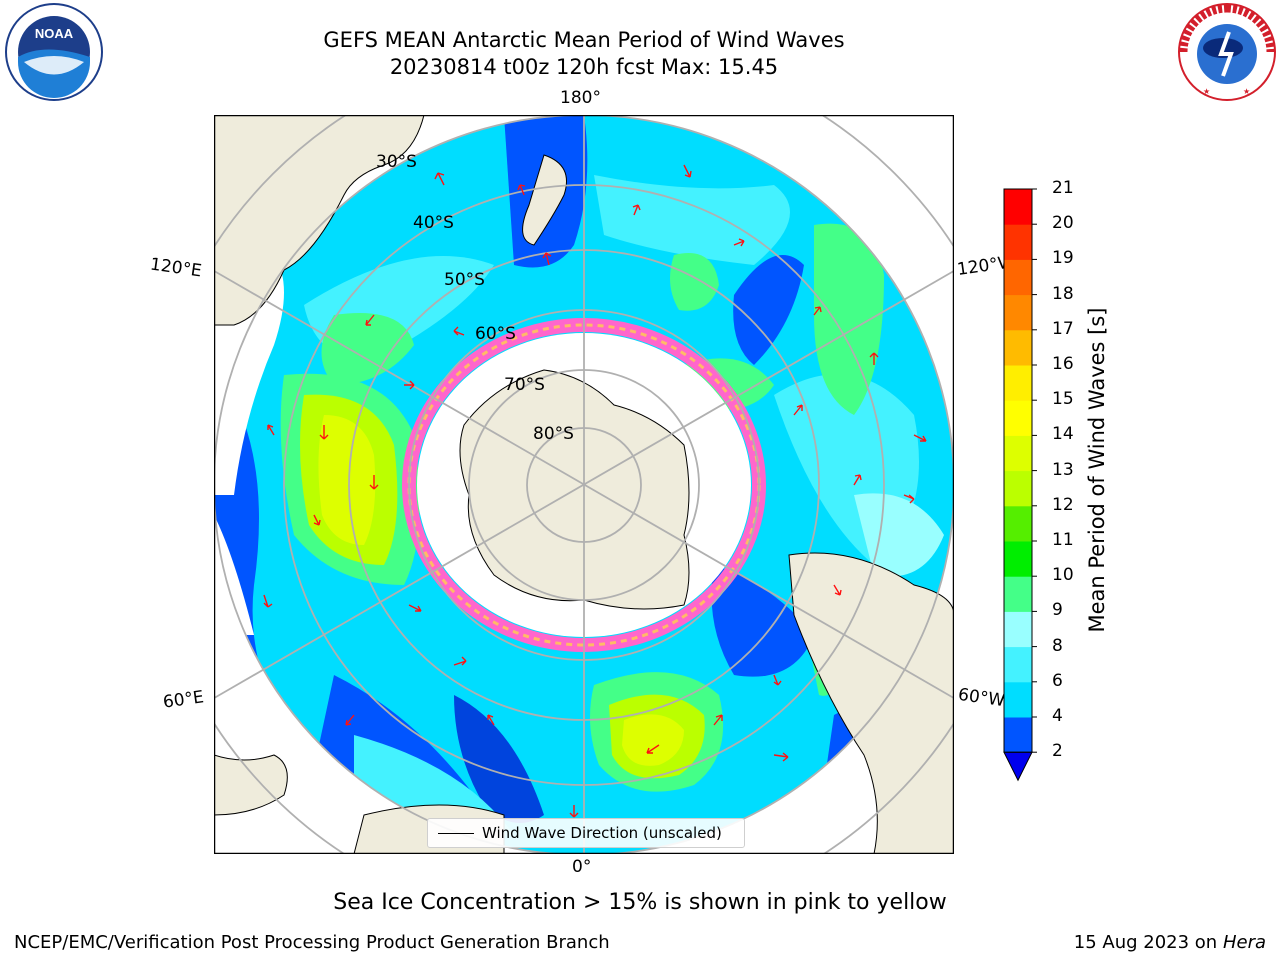 The width and height of the screenshot is (1280, 960). What do you see at coordinates (1063, 328) in the screenshot?
I see `colorbar-tick-label: 17` at bounding box center [1063, 328].